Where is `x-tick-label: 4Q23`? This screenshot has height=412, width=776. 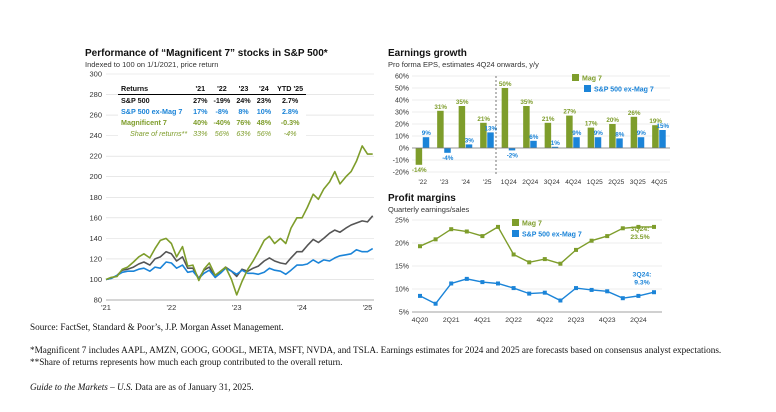
x-tick-label: 4Q23 is located at coordinates (607, 320).